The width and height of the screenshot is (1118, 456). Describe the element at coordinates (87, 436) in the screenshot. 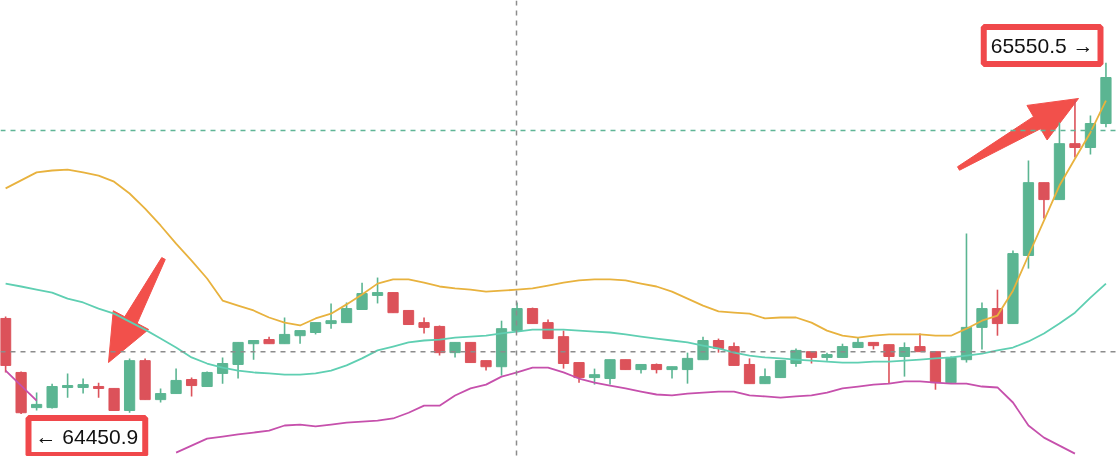

I see `annotation: ← 64450.9` at that location.